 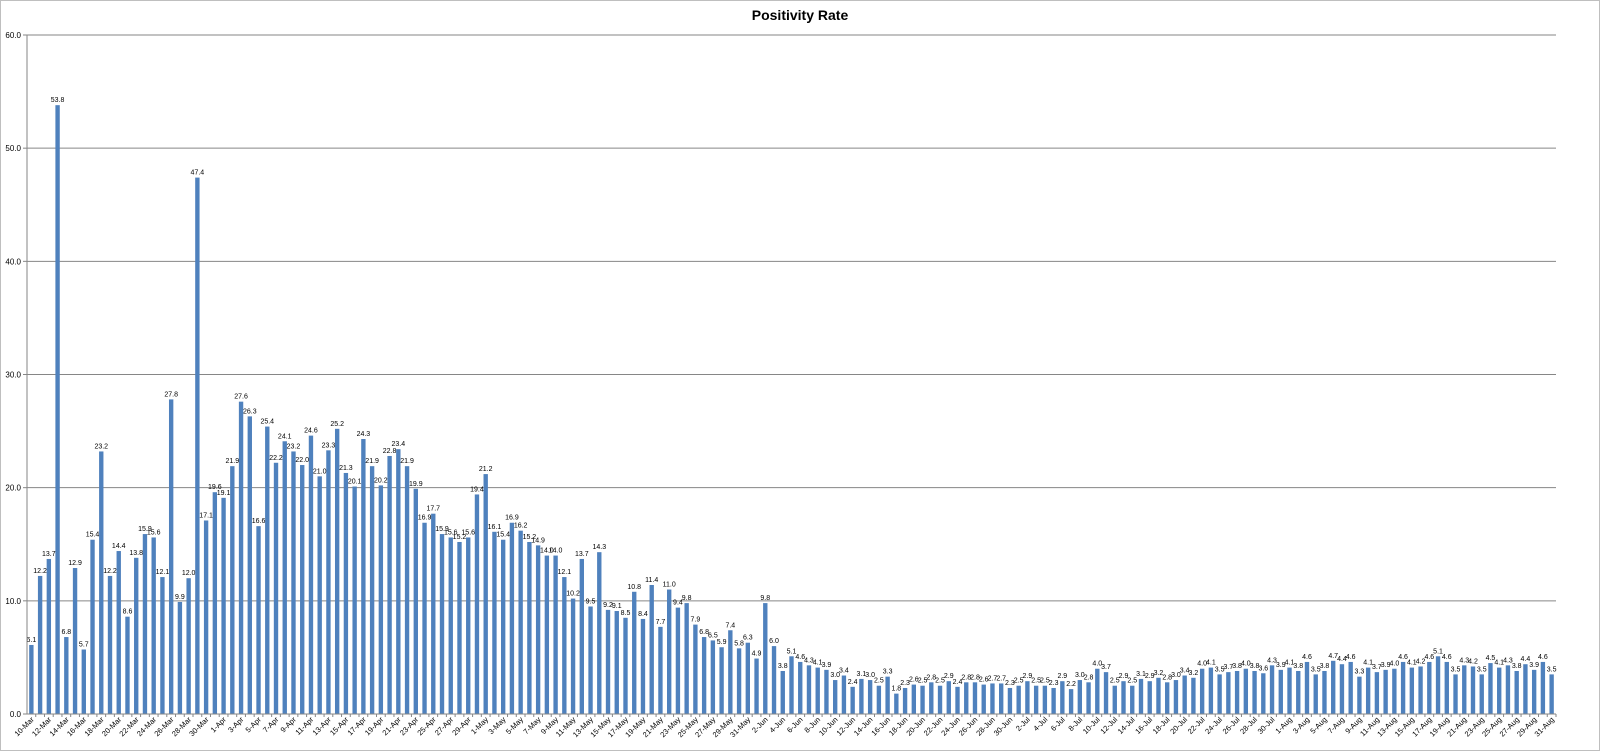 What do you see at coordinates (774, 641) in the screenshot?
I see `data-label: 6.0` at bounding box center [774, 641].